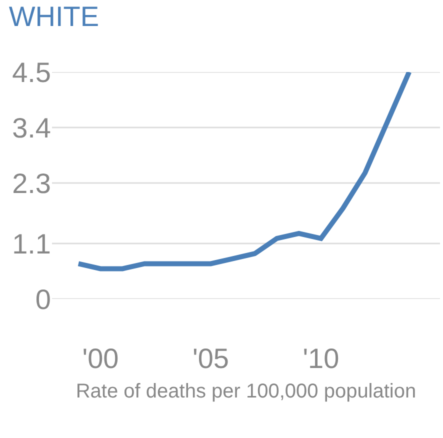  I want to click on x-tick-label: '10, so click(321, 358).